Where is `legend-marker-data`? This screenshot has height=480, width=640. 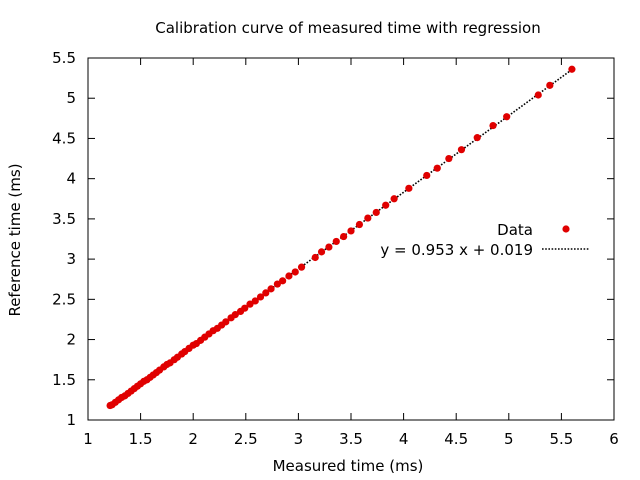 legend-marker-data is located at coordinates (566, 229).